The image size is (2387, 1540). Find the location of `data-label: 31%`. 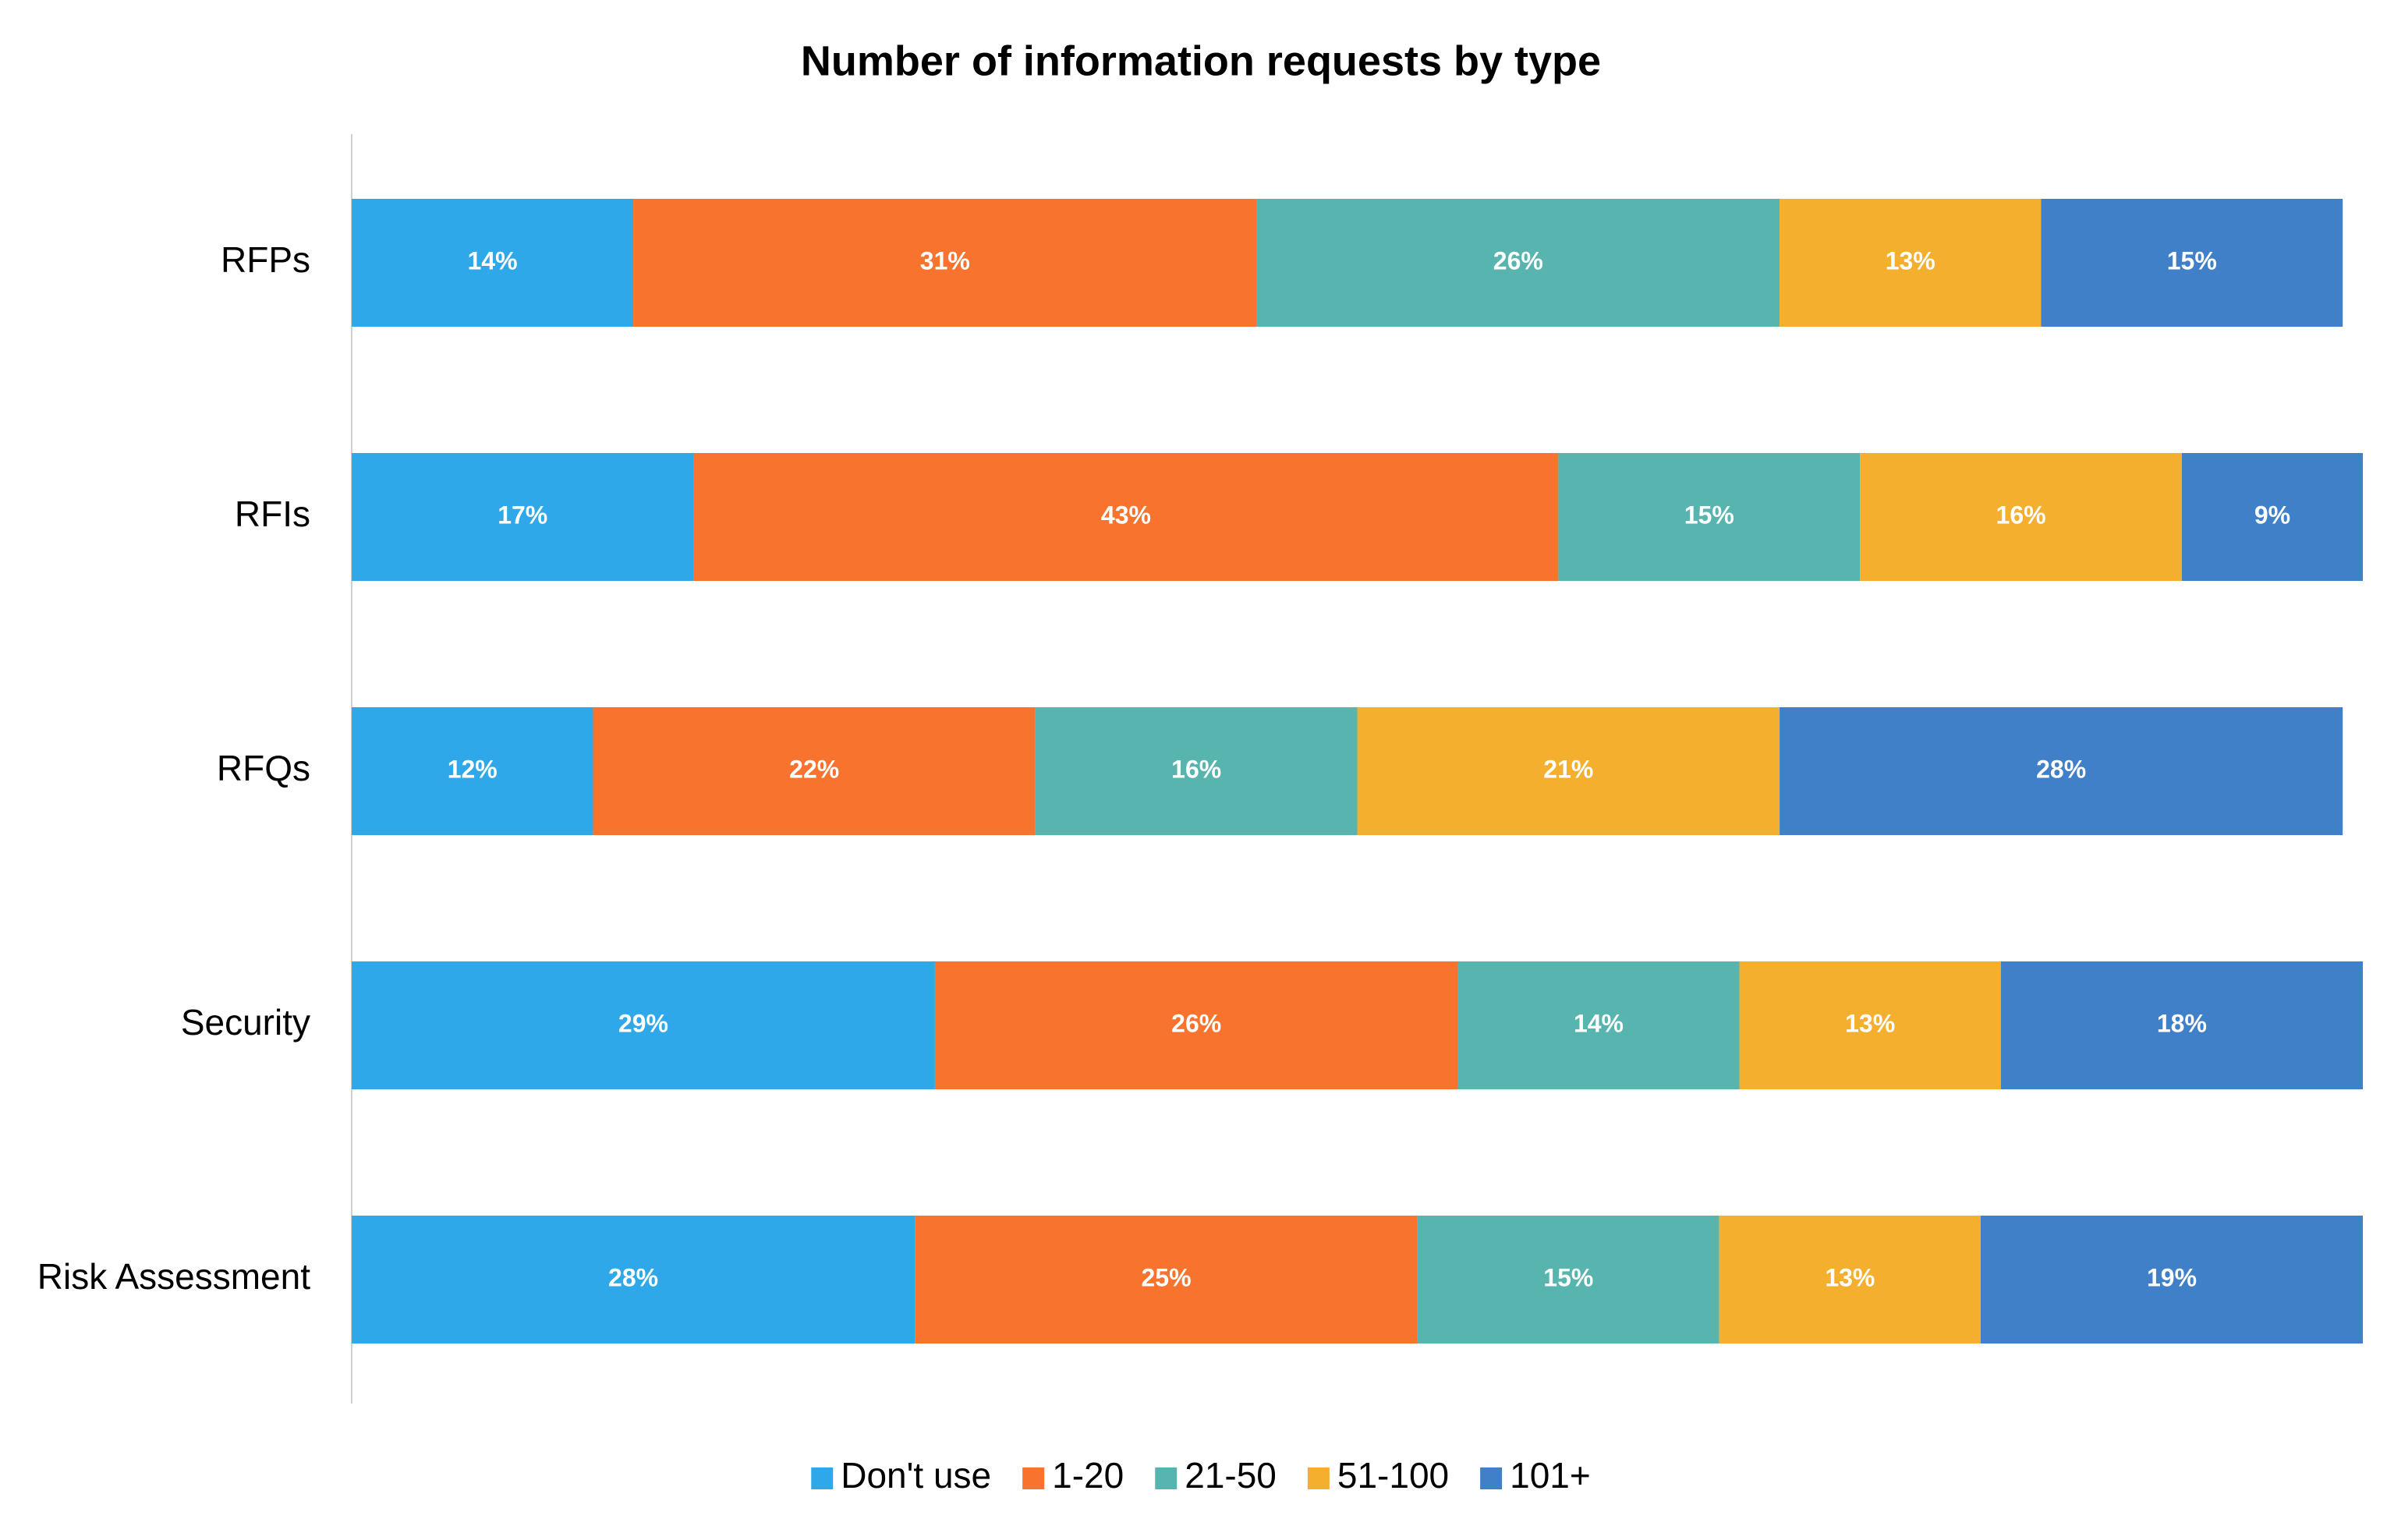

data-label: 31% is located at coordinates (945, 260).